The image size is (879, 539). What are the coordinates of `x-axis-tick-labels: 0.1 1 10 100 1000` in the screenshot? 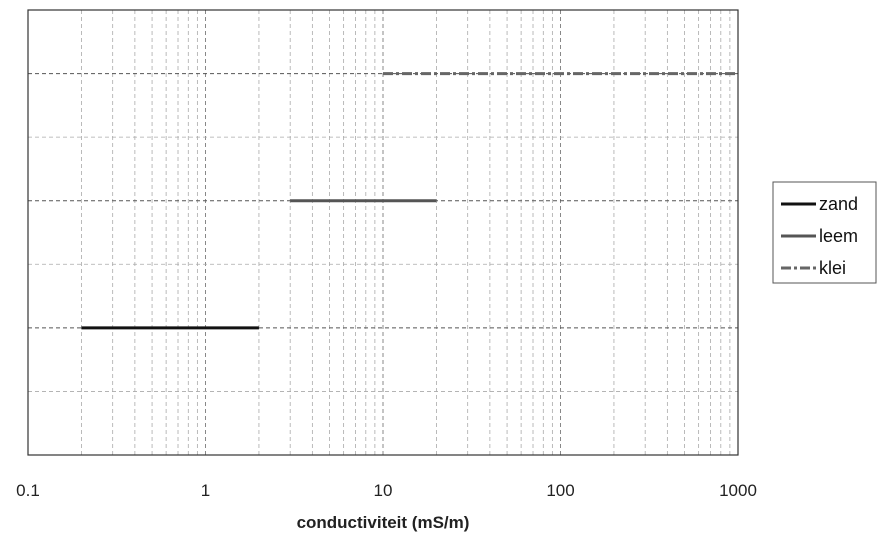 It's located at (386, 490).